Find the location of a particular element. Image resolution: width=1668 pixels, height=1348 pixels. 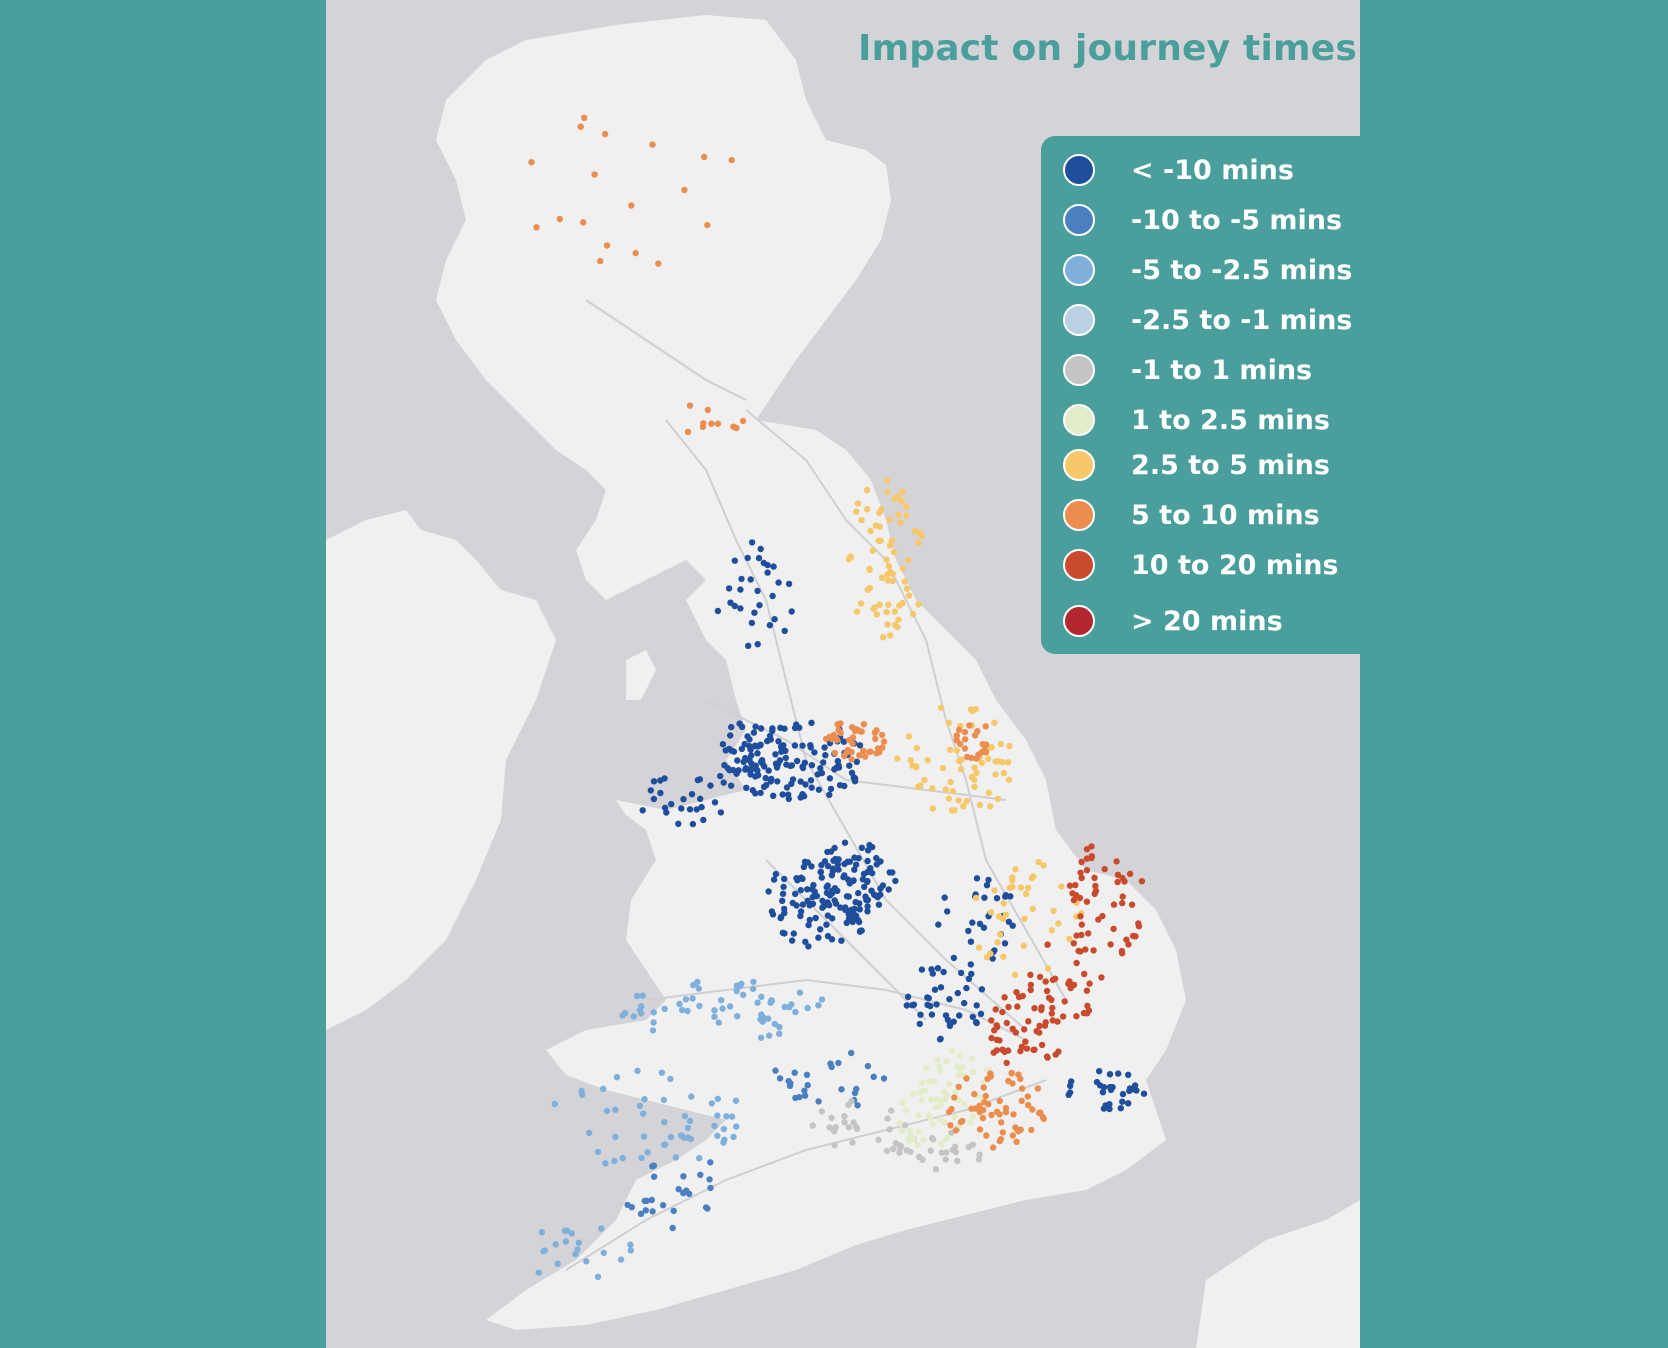

legend-label: -5 to -2.5 mins is located at coordinates (1242, 270).